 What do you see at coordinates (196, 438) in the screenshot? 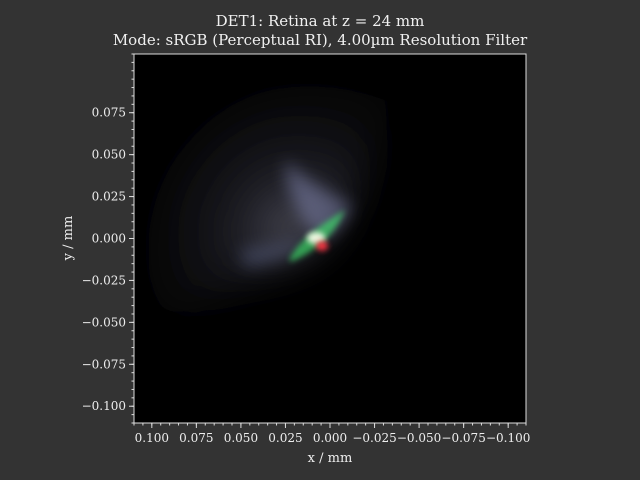
I see `x-tick-label: 0.075` at bounding box center [196, 438].